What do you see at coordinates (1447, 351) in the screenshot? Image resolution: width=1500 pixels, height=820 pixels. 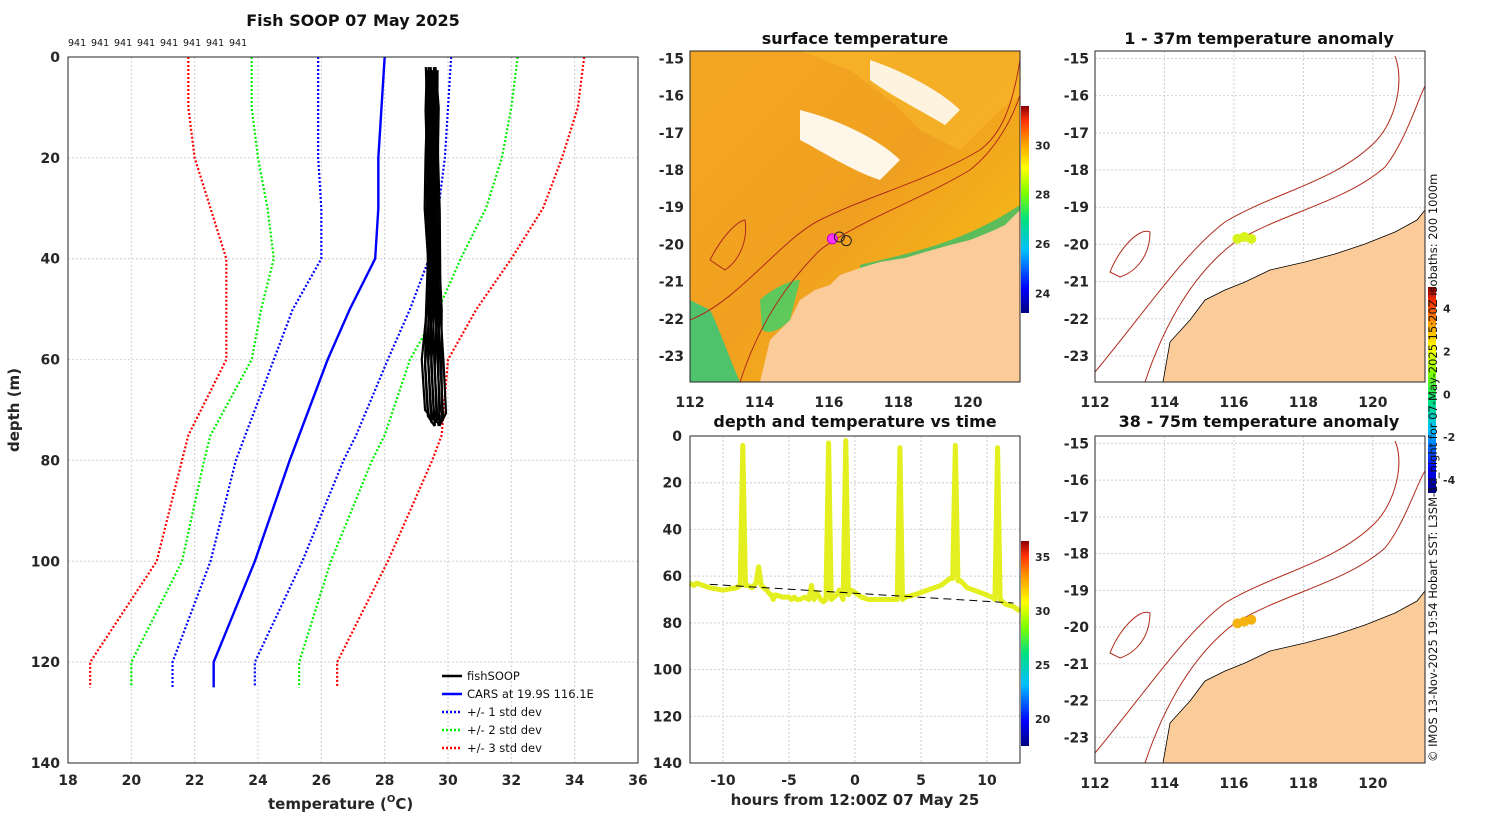 I see `colorbar-tick-label: 2` at bounding box center [1447, 351].